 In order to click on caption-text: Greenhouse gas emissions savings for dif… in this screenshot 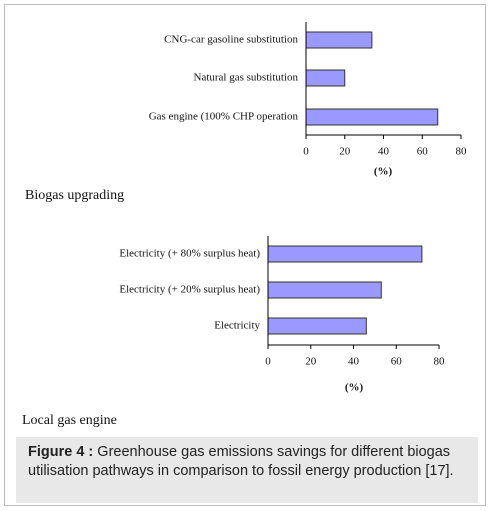, I will do `click(241, 461)`.